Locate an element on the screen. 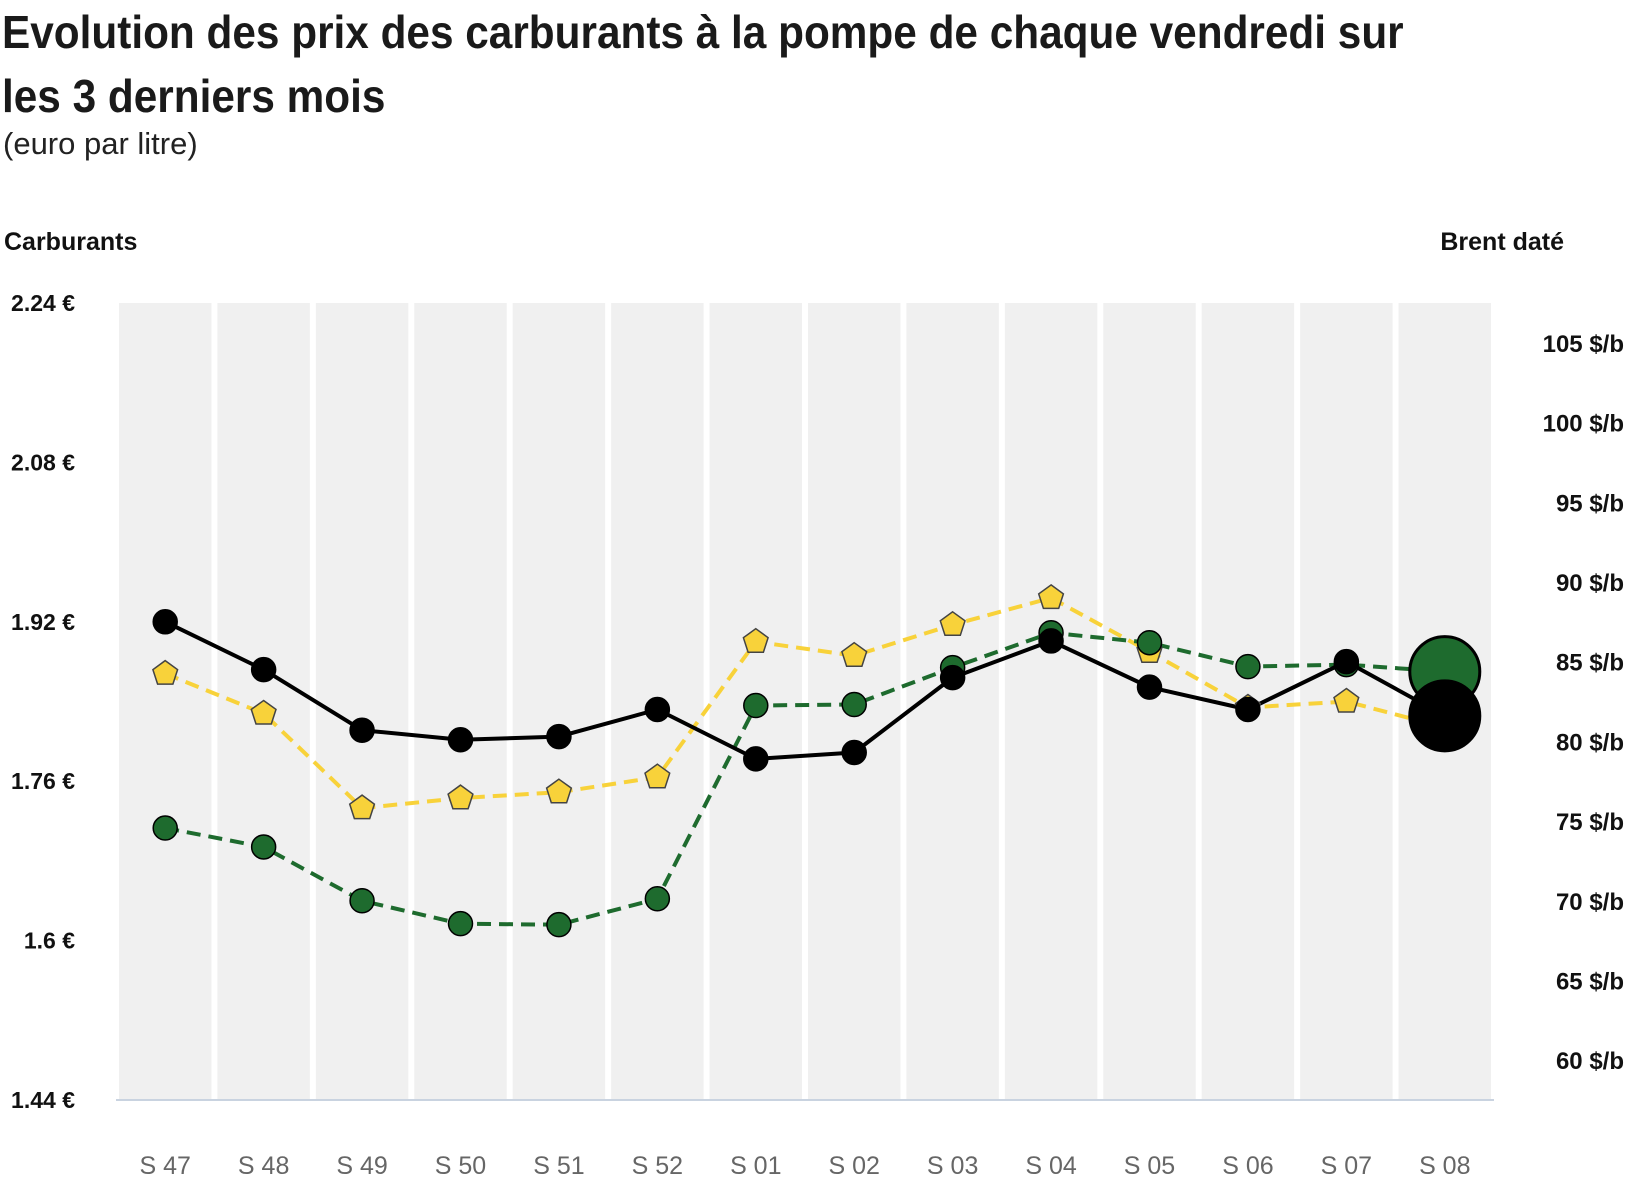 This screenshot has height=1184, width=1630. series-yellow-line is located at coordinates (805, 703).